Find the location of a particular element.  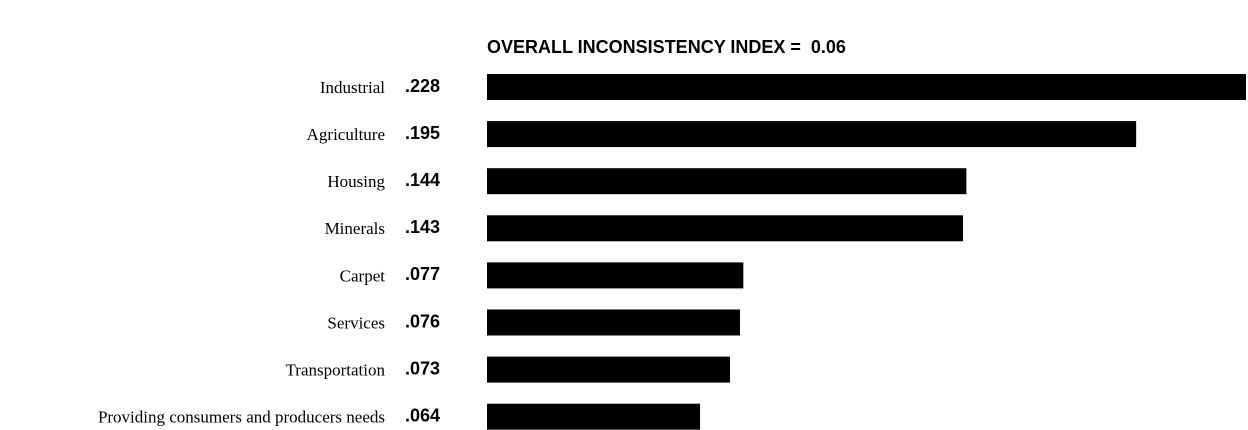

category-label: Industrial is located at coordinates (352, 87).